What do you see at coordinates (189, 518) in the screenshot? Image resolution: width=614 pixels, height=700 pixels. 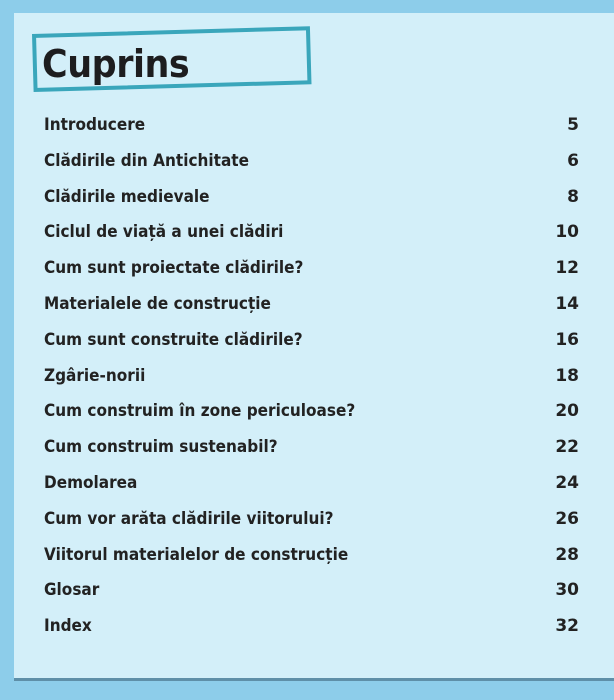 I see `toc-entry-label: Cum vor arăta clădirile viitorului?` at bounding box center [189, 518].